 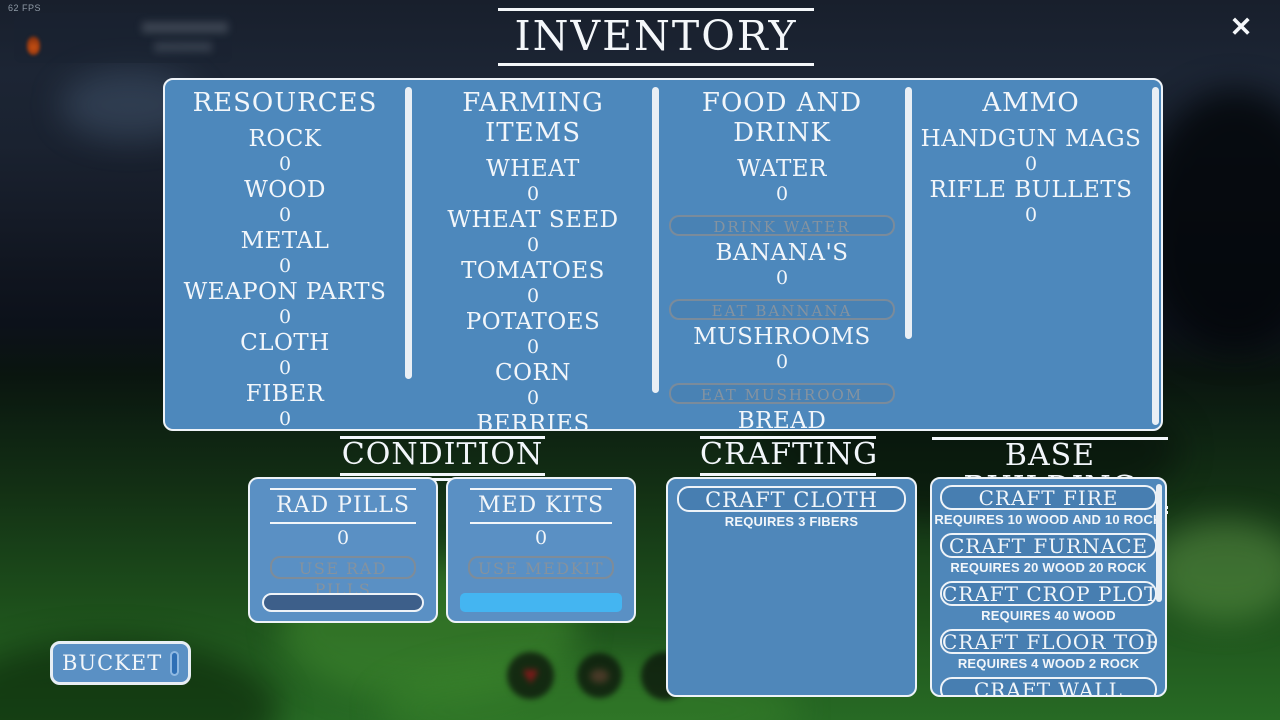 I want to click on item-label: METAL, so click(x=285, y=241).